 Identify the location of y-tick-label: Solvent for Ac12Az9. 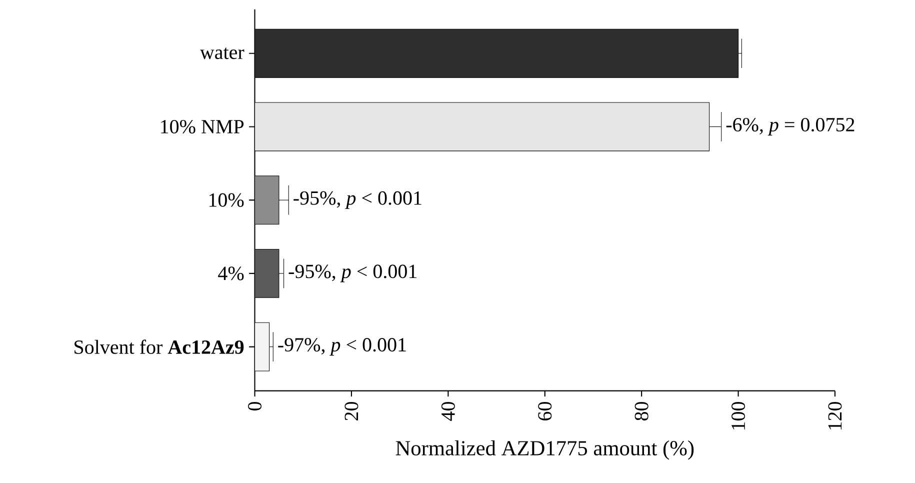
(159, 347).